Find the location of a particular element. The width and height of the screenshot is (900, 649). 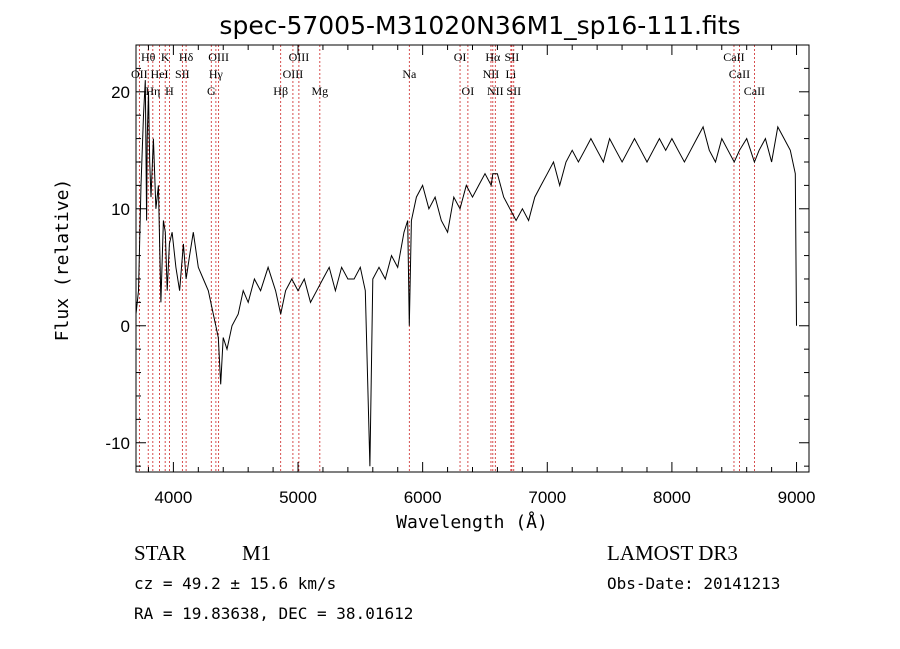

y-tick-label: 20 is located at coordinates (120, 92).